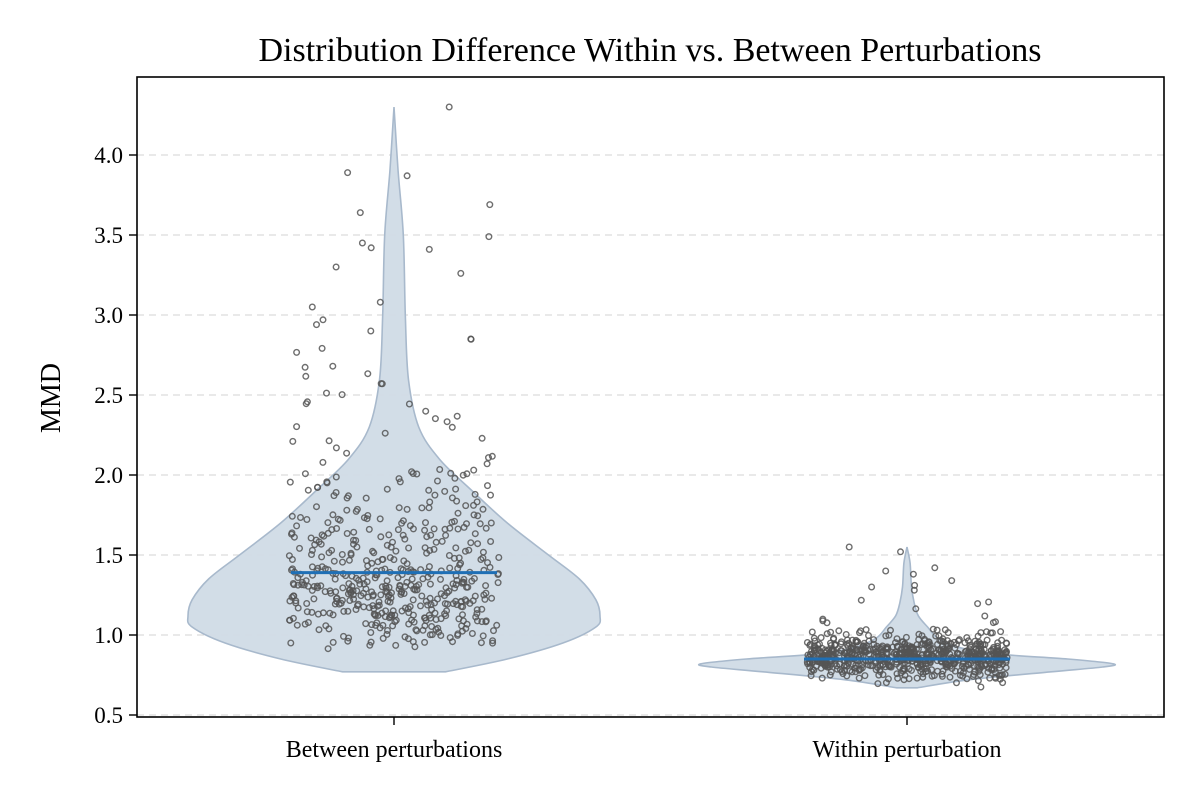 This screenshot has width=1200, height=800. What do you see at coordinates (108, 555) in the screenshot?
I see `y-tick-label: 1.5` at bounding box center [108, 555].